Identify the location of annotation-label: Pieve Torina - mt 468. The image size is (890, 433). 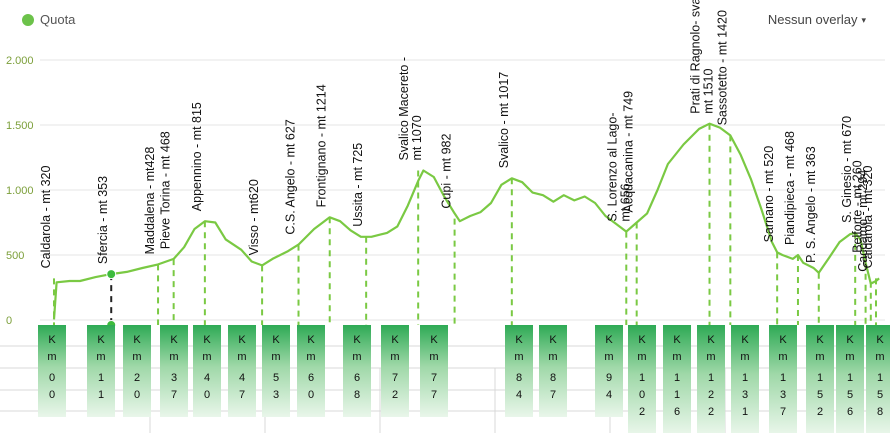
(166, 190).